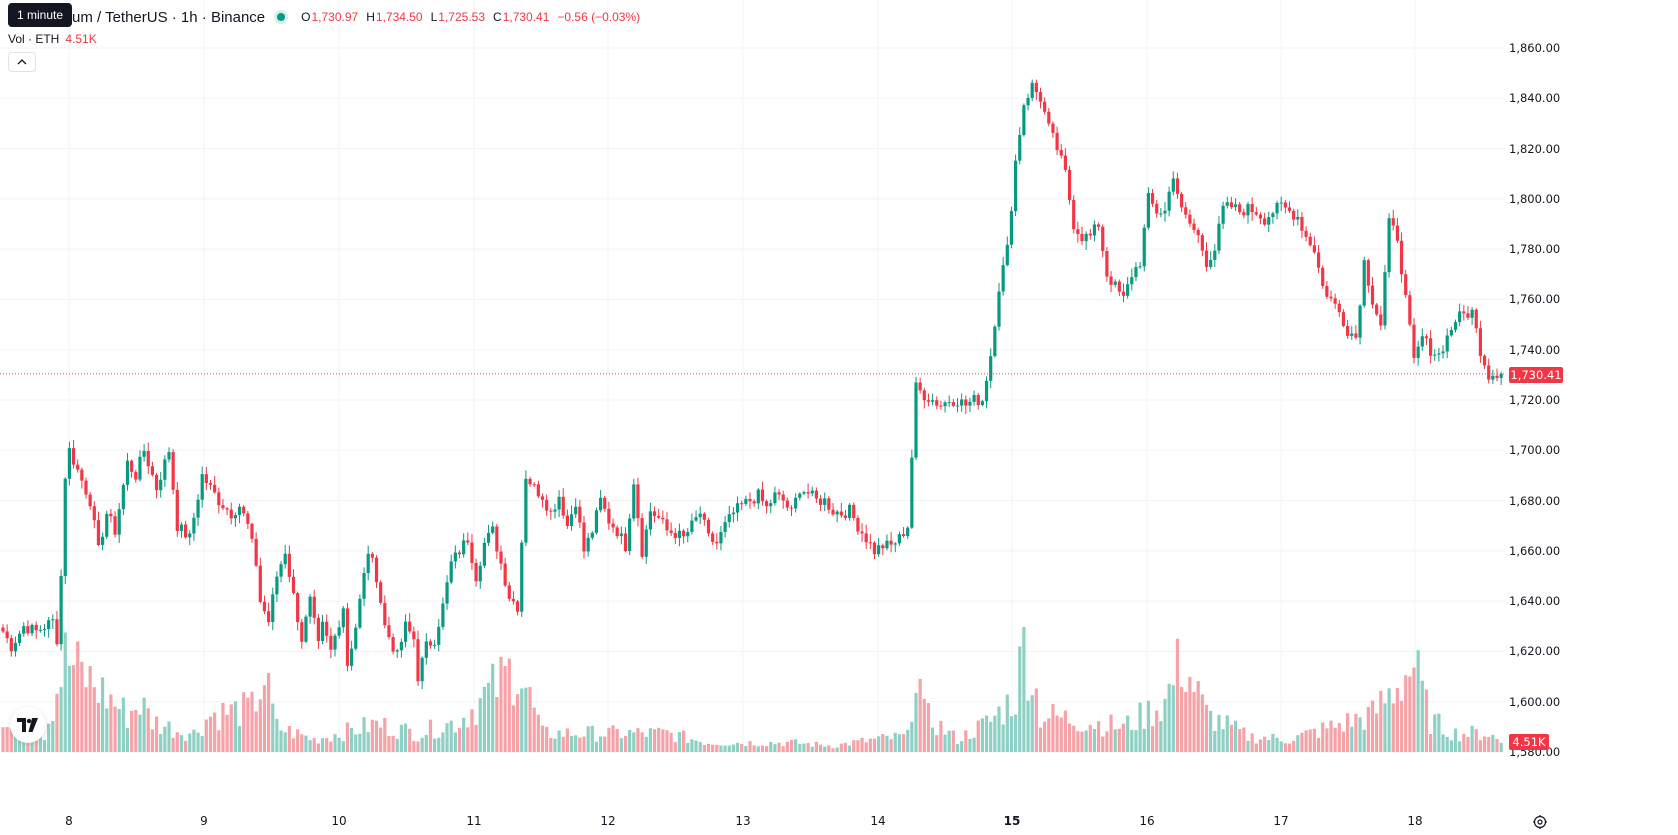  I want to click on tradingview-logo-icon, so click(28, 725).